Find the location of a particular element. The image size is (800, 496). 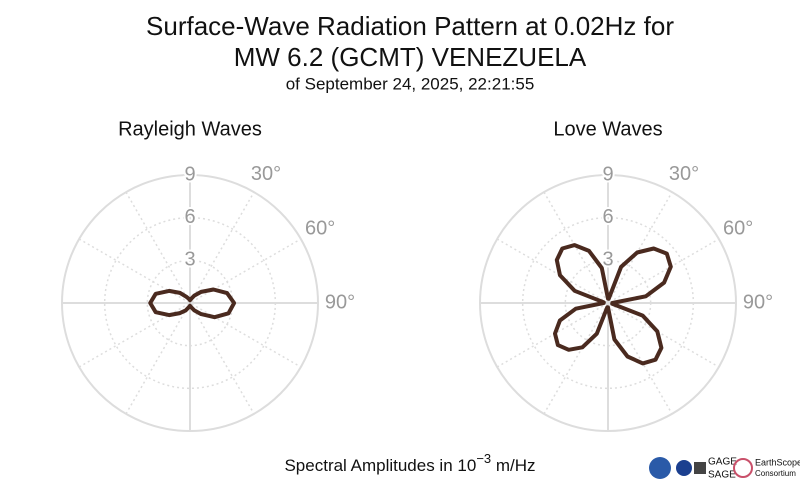

subplot-title: Love Waves is located at coordinates (607, 129).